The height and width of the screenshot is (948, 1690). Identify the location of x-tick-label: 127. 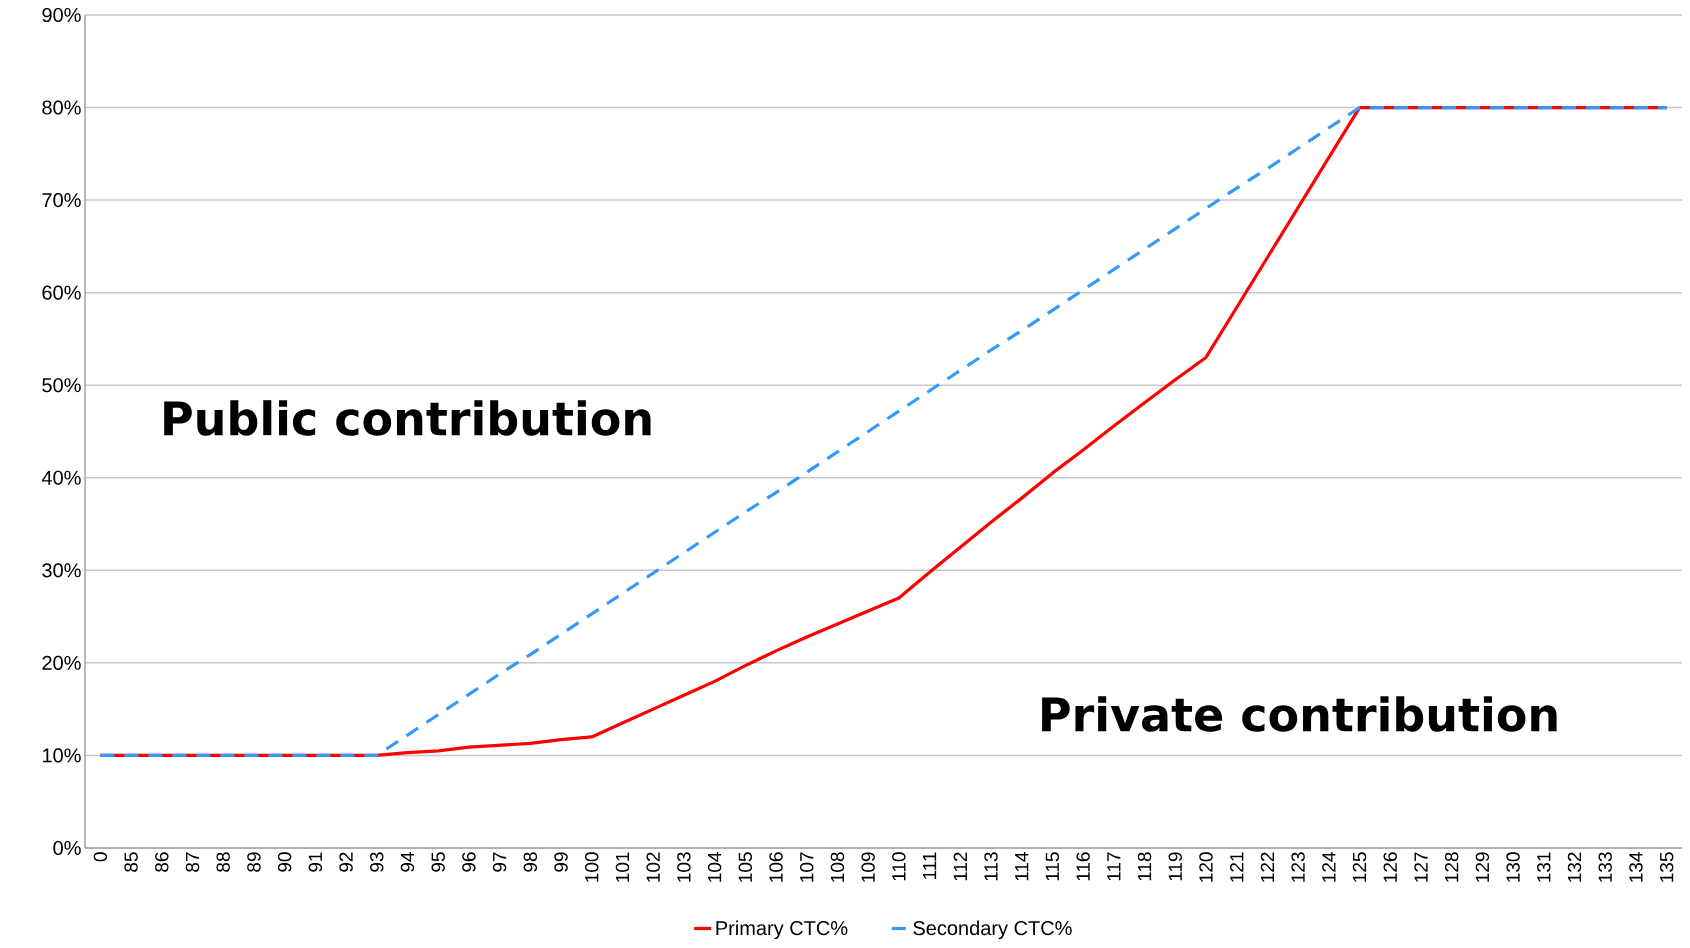
(1421, 867).